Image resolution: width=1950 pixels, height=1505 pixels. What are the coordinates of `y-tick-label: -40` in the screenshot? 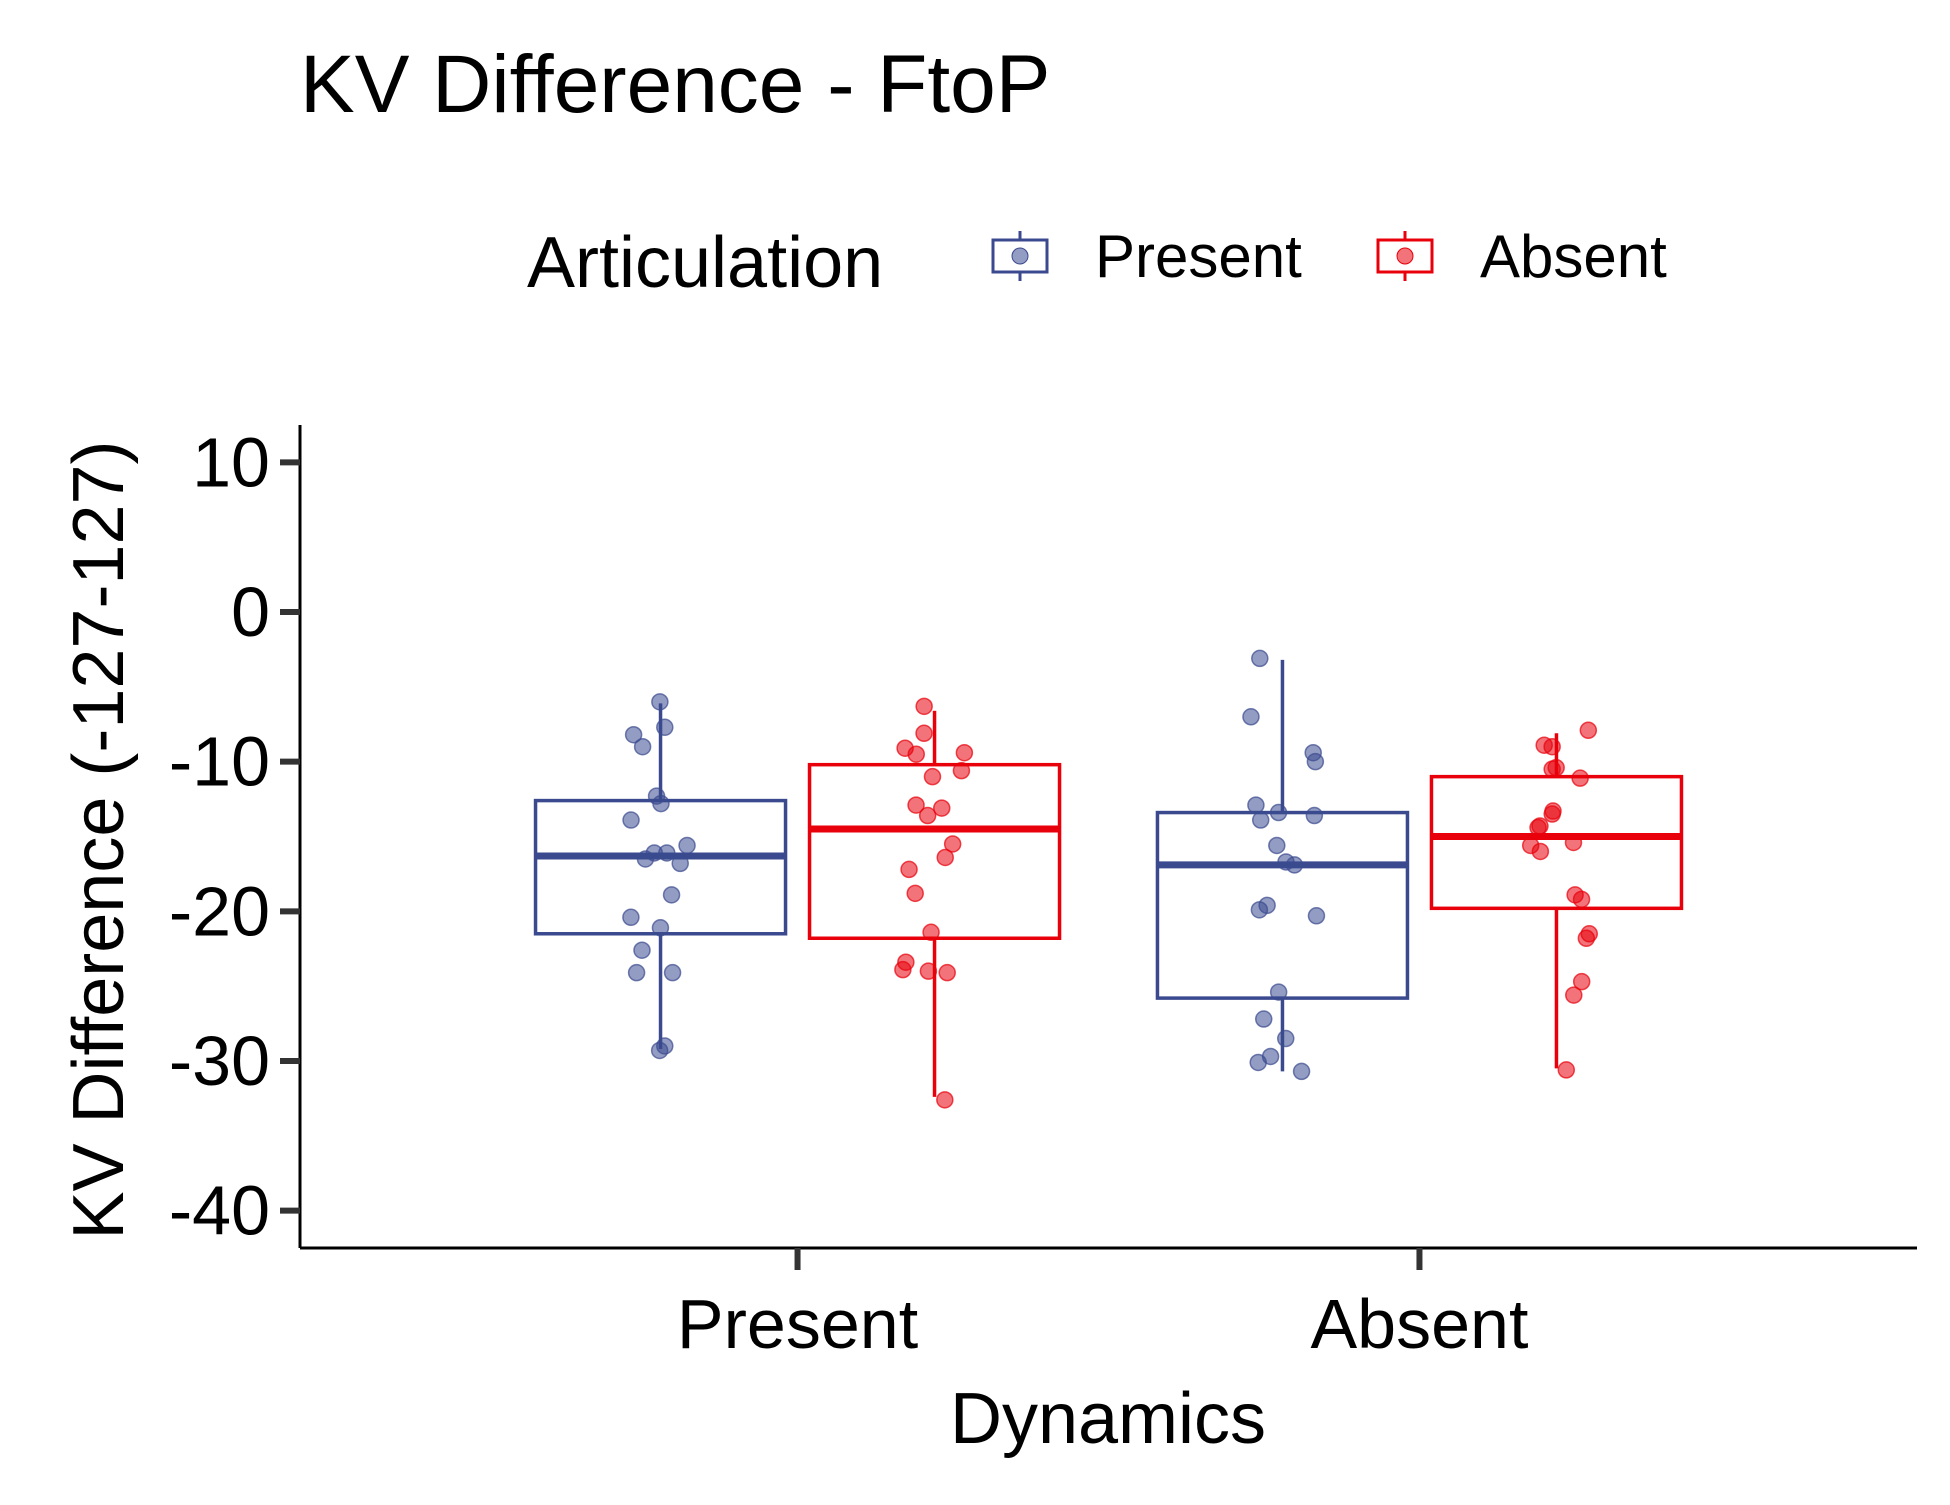 It's located at (219, 1211).